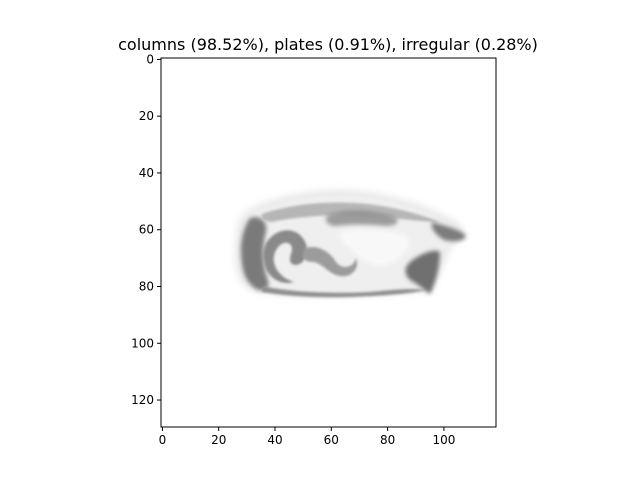 The width and height of the screenshot is (640, 480). Describe the element at coordinates (274, 440) in the screenshot. I see `x-tick-label: 40` at that location.